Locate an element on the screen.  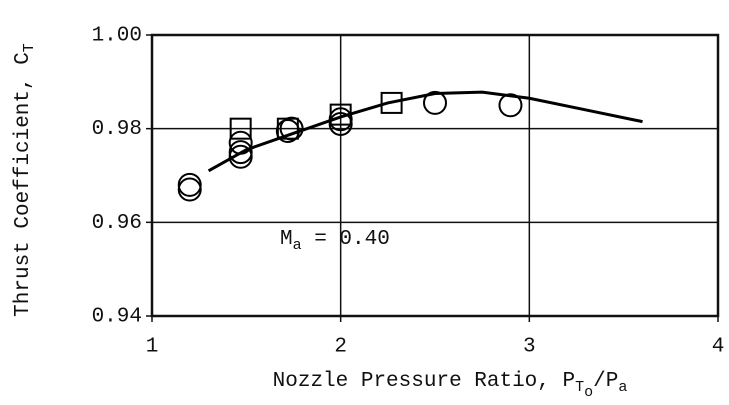
annotation-part: = 0.40 is located at coordinates (346, 239).